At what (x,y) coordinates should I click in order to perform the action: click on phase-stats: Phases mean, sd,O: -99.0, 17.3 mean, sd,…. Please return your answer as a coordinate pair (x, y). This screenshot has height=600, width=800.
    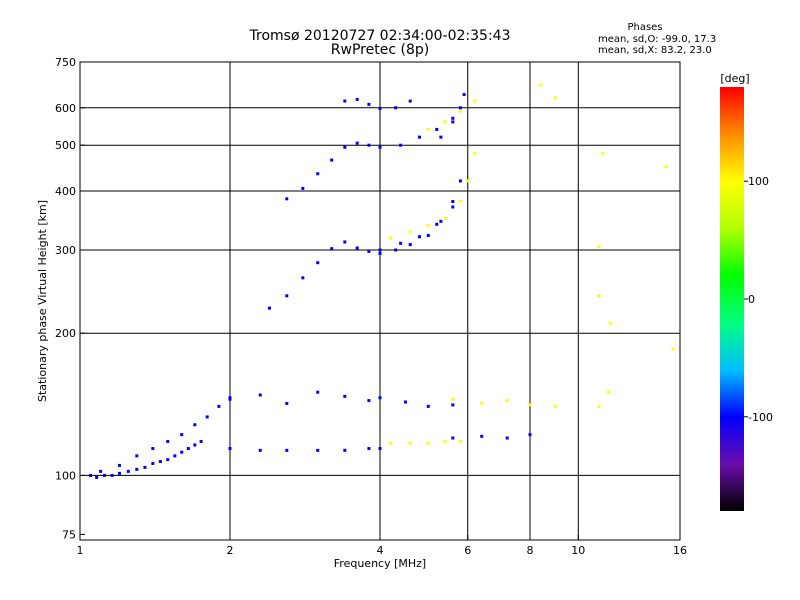
    Looking at the image, I should click on (657, 39).